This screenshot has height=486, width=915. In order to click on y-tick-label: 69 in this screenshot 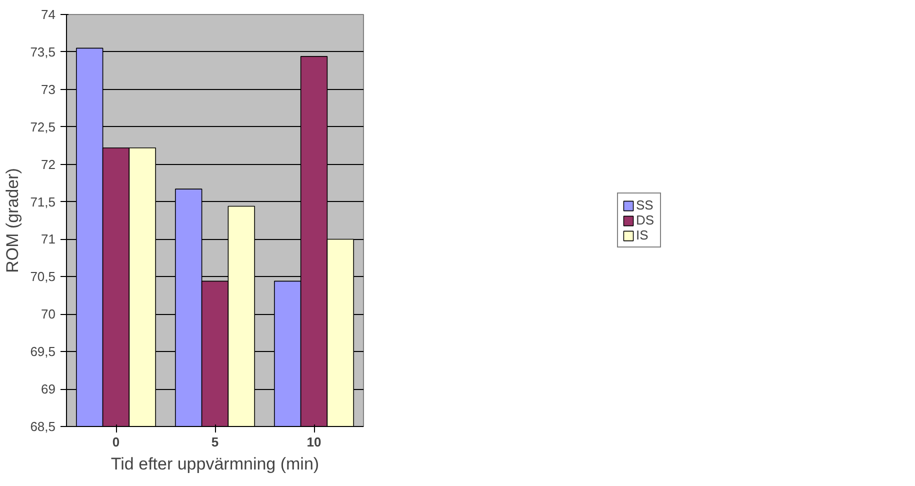, I will do `click(48, 389)`.